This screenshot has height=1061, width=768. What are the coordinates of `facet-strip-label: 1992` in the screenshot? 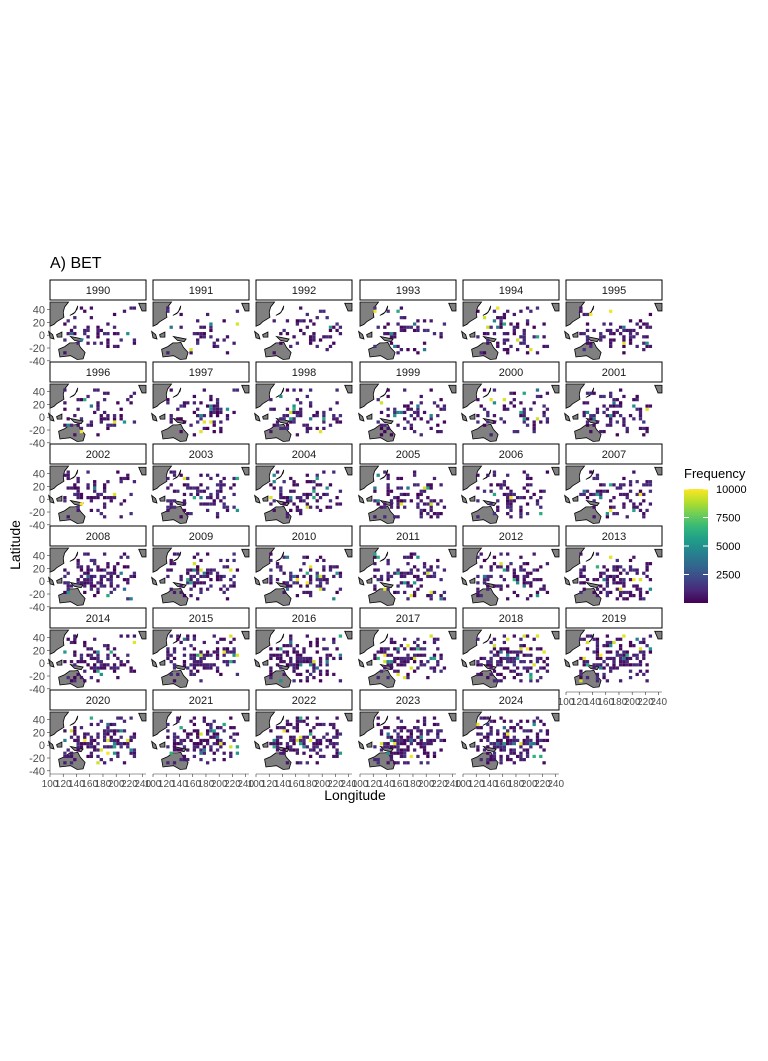 It's located at (304, 291).